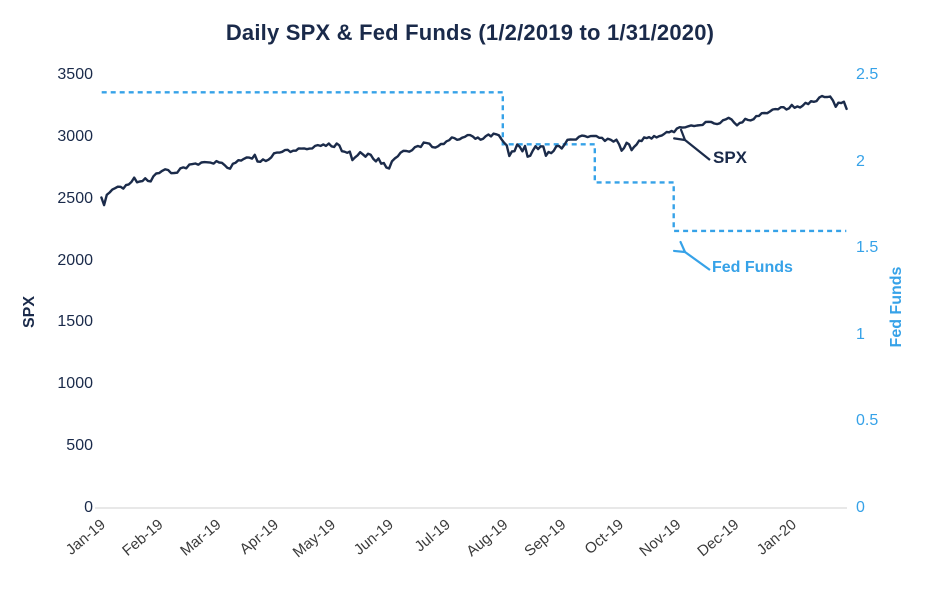 This screenshot has width=940, height=600. I want to click on y-tick-left: 0, so click(88, 507).